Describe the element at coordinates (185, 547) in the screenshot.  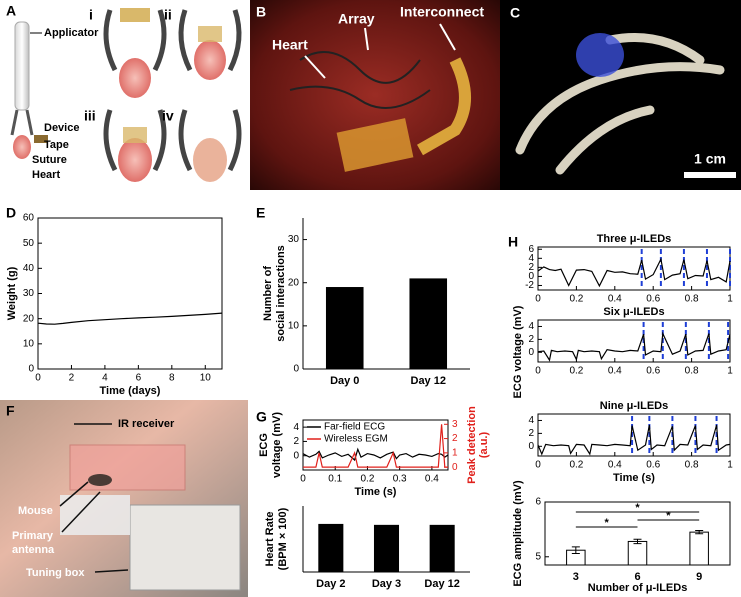
I see `tuning-box-shape` at that location.